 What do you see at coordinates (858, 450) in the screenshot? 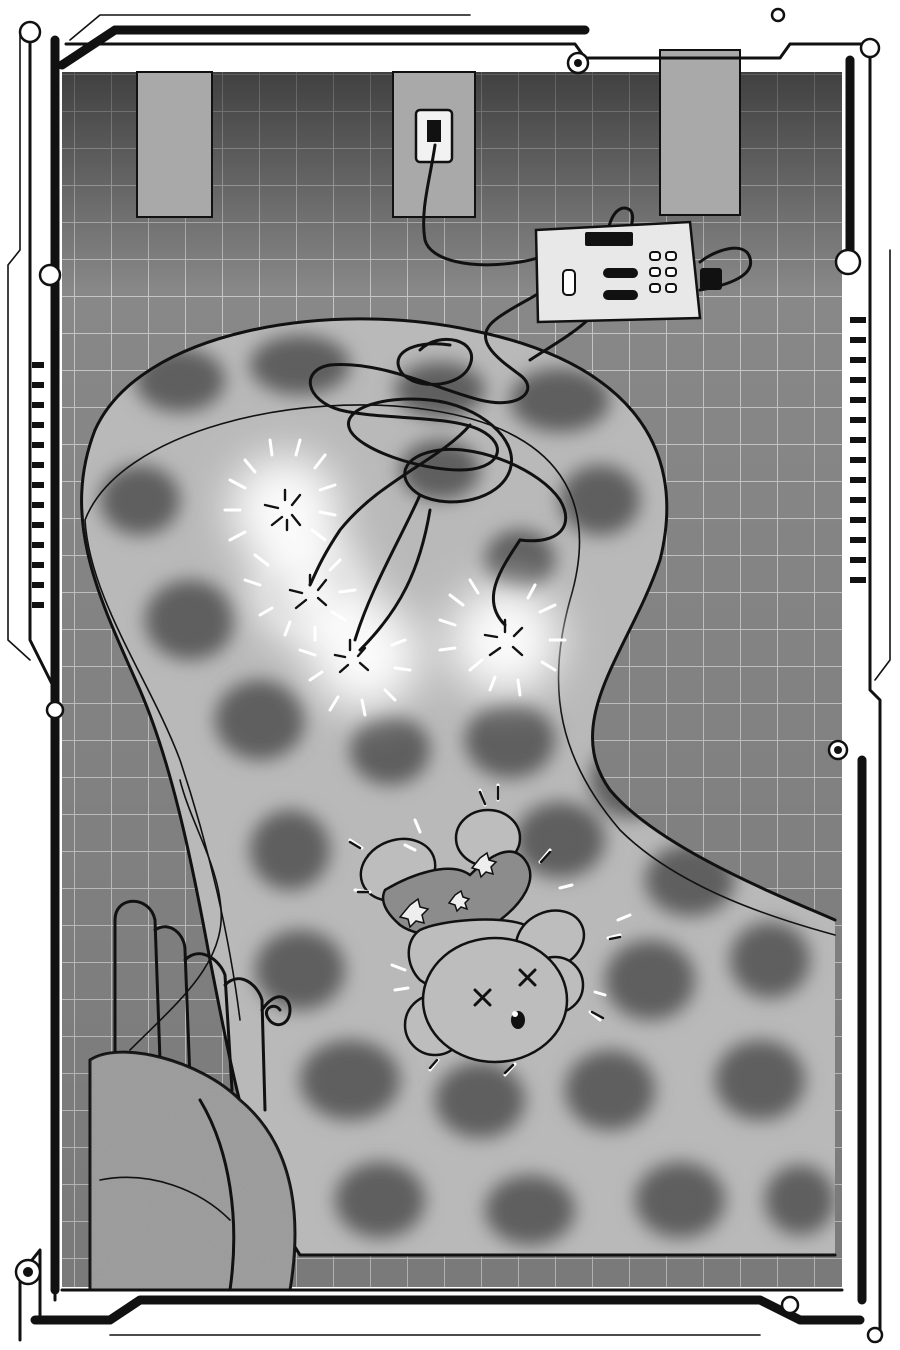
I see `frame-vent-right` at bounding box center [858, 450].